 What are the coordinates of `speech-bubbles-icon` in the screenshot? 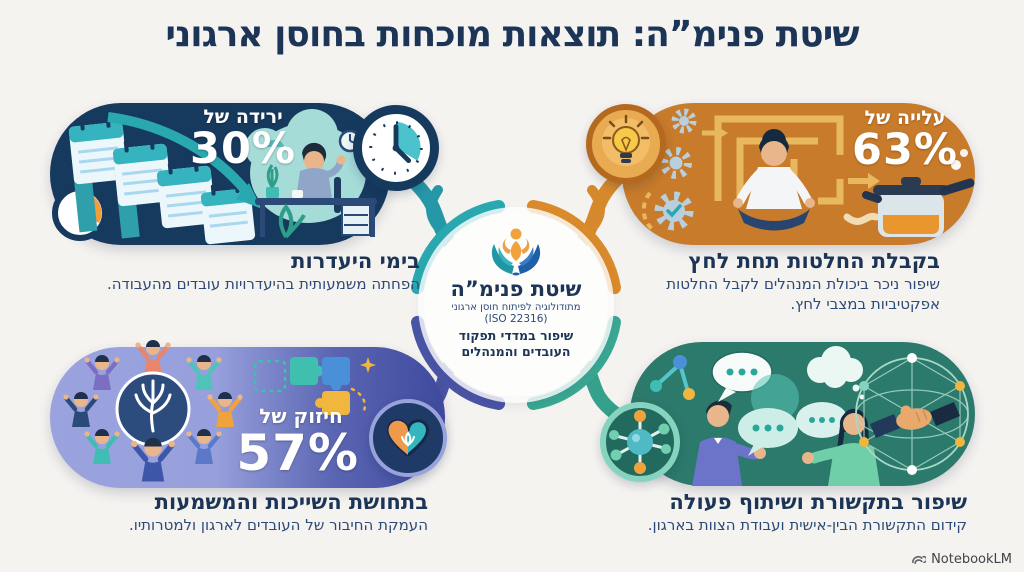 It's located at (779, 403).